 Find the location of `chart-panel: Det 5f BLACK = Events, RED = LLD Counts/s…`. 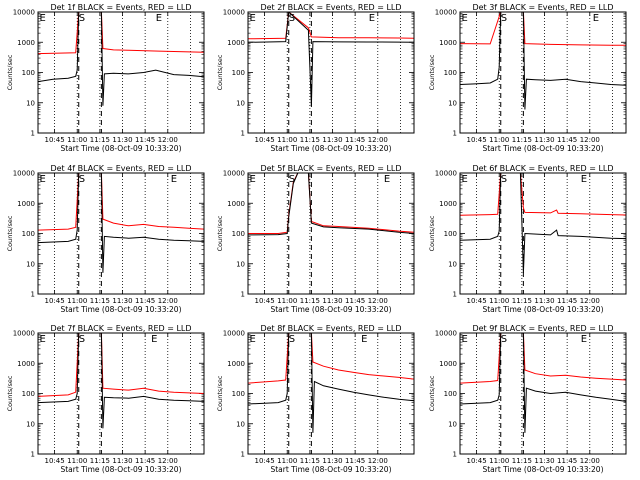

chart-panel: Det 5f BLACK = Events, RED = LLD Counts/s… is located at coordinates (315, 239).